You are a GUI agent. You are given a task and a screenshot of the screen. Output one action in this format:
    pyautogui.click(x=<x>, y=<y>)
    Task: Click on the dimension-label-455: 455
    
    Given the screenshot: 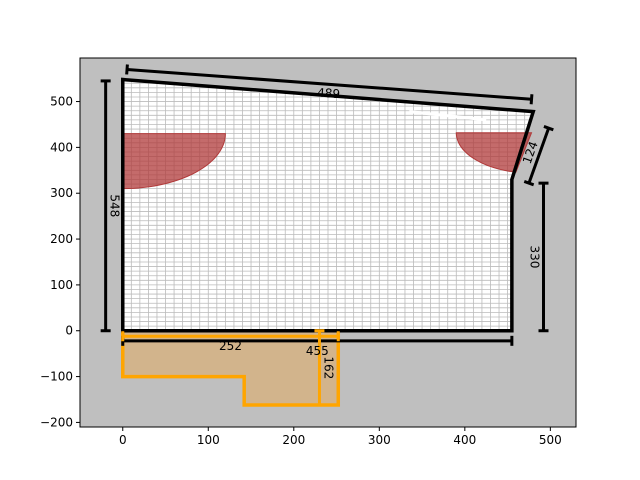 What is the action you would take?
    pyautogui.click(x=317, y=351)
    